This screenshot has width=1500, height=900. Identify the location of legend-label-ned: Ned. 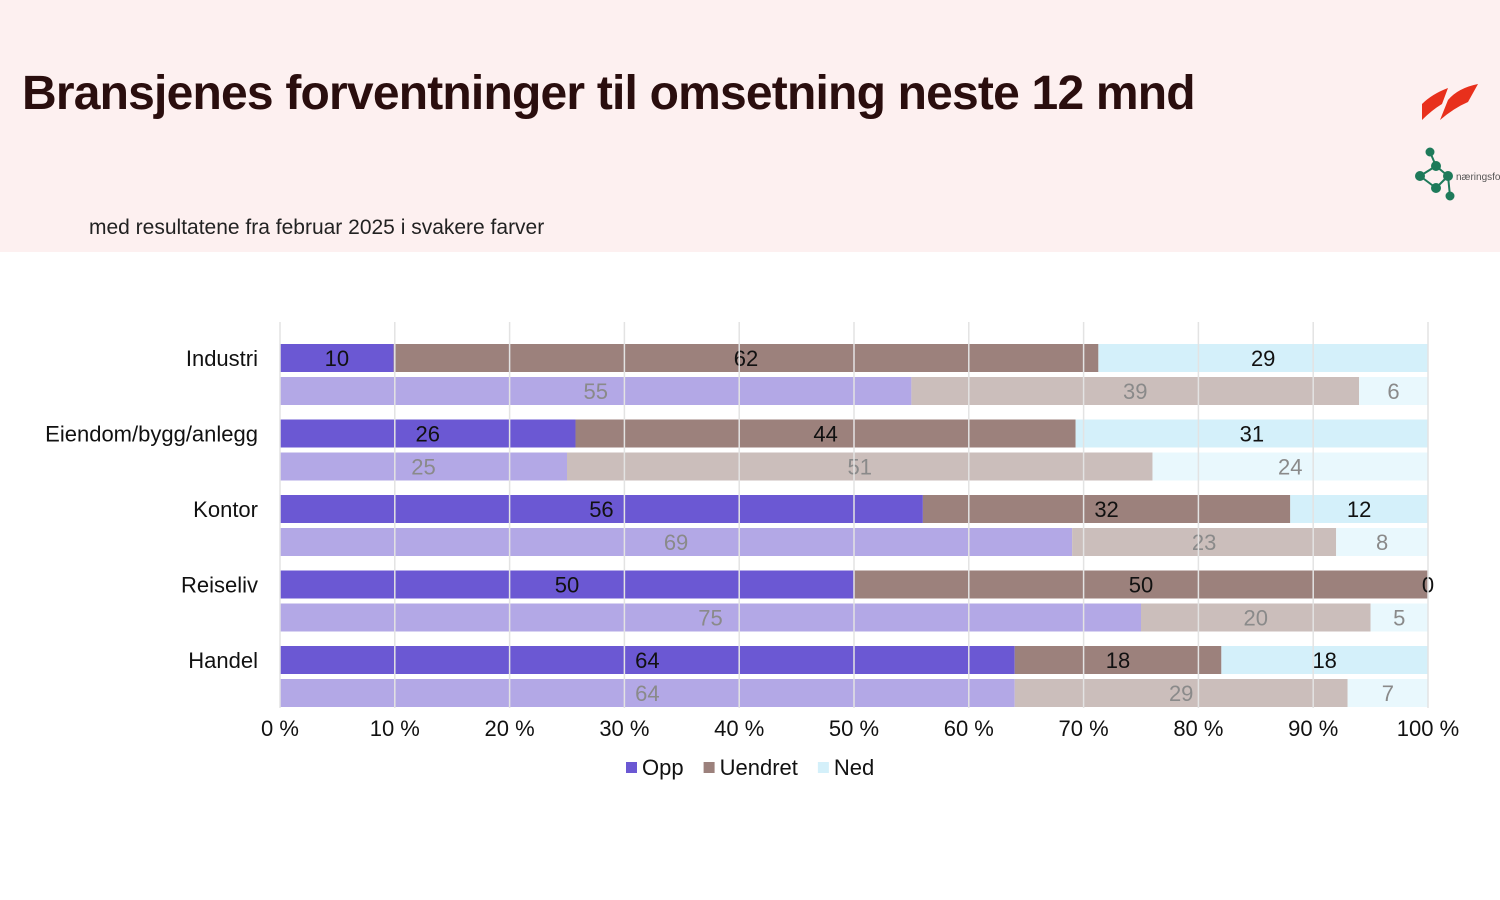
(854, 767).